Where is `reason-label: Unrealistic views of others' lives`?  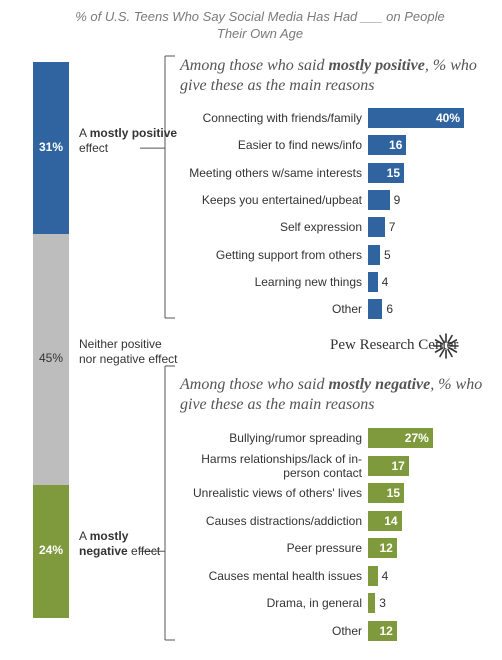
reason-label: Unrealistic views of others' lives is located at coordinates (277, 493).